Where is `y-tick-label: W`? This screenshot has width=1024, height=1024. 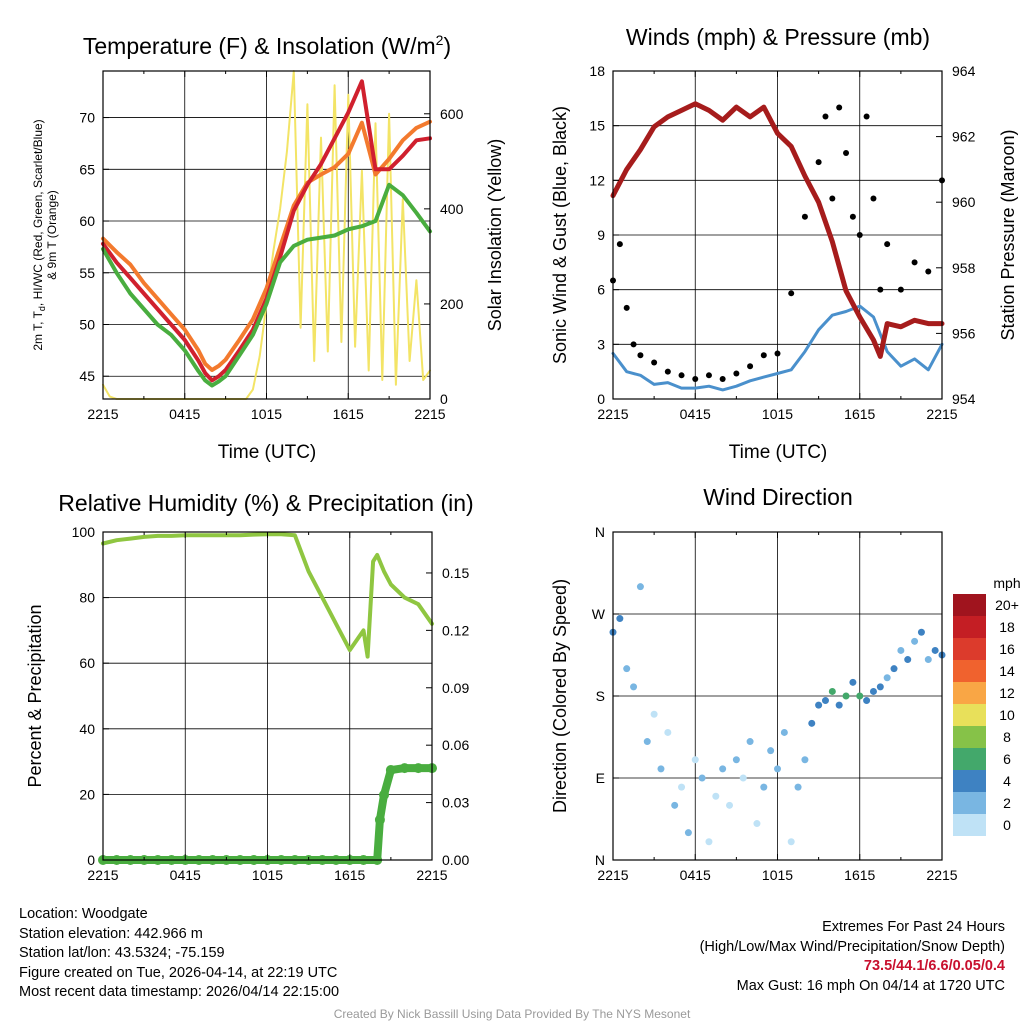
y-tick-label: W is located at coordinates (599, 614).